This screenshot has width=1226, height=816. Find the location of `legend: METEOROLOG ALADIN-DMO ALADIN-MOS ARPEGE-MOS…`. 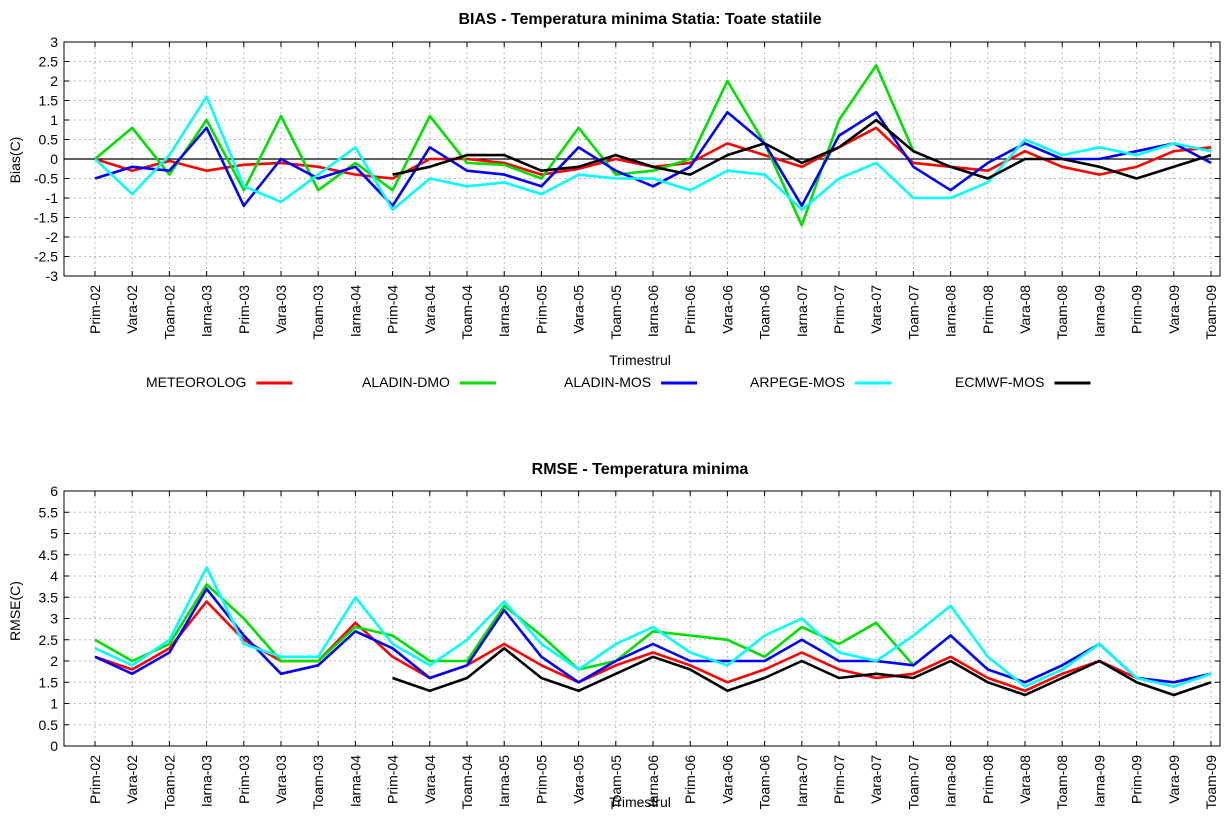

legend: METEOROLOG ALADIN-DMO ALADIN-MOS ARPEGE-MOS… is located at coordinates (618, 382).